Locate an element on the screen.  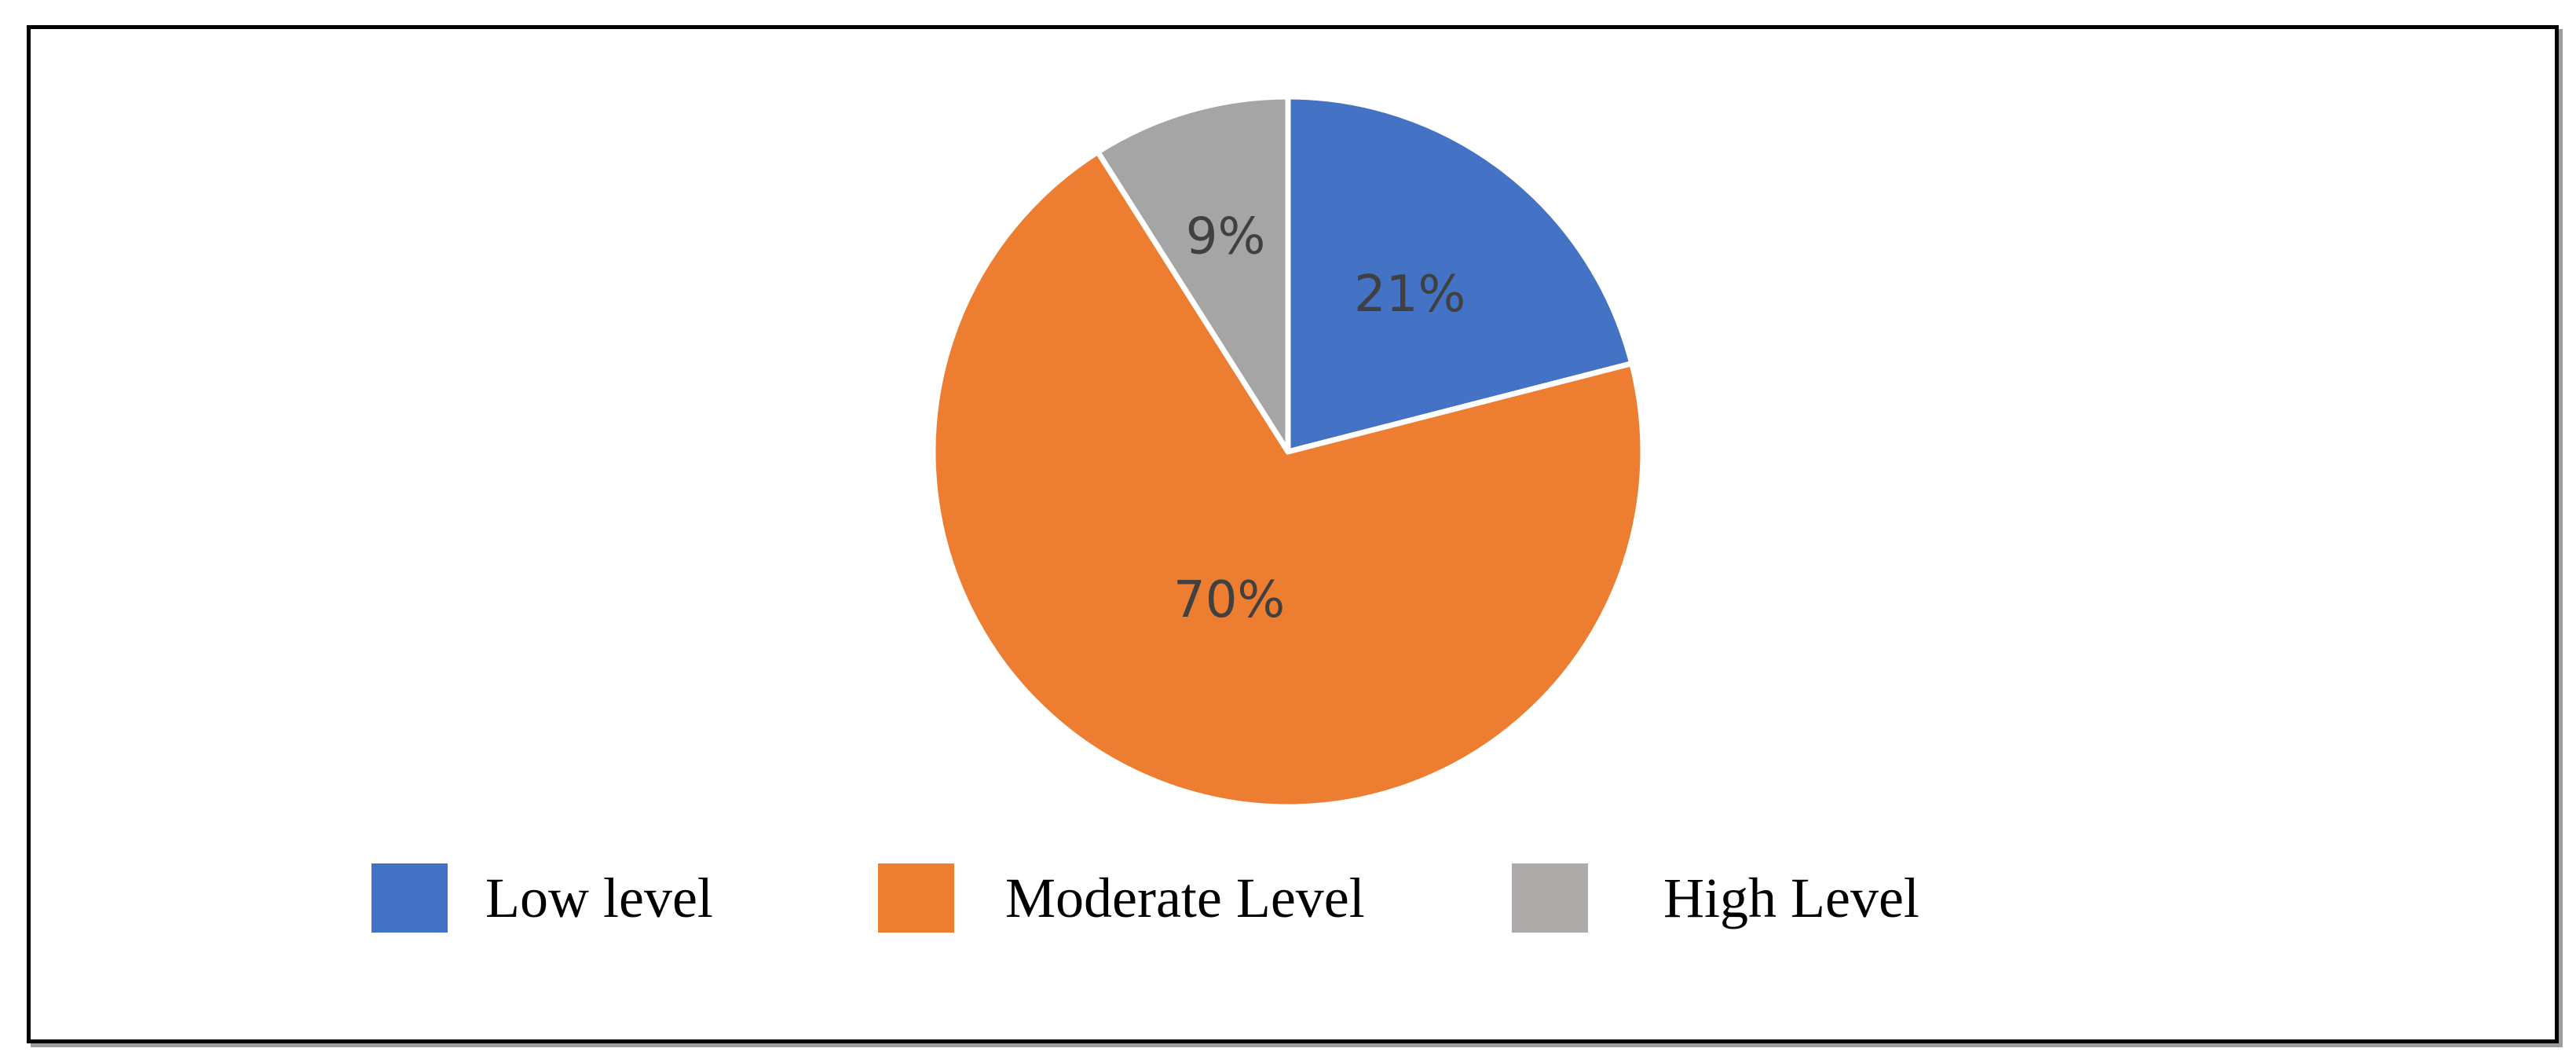
legend-label-low-level: Low level is located at coordinates (599, 898).